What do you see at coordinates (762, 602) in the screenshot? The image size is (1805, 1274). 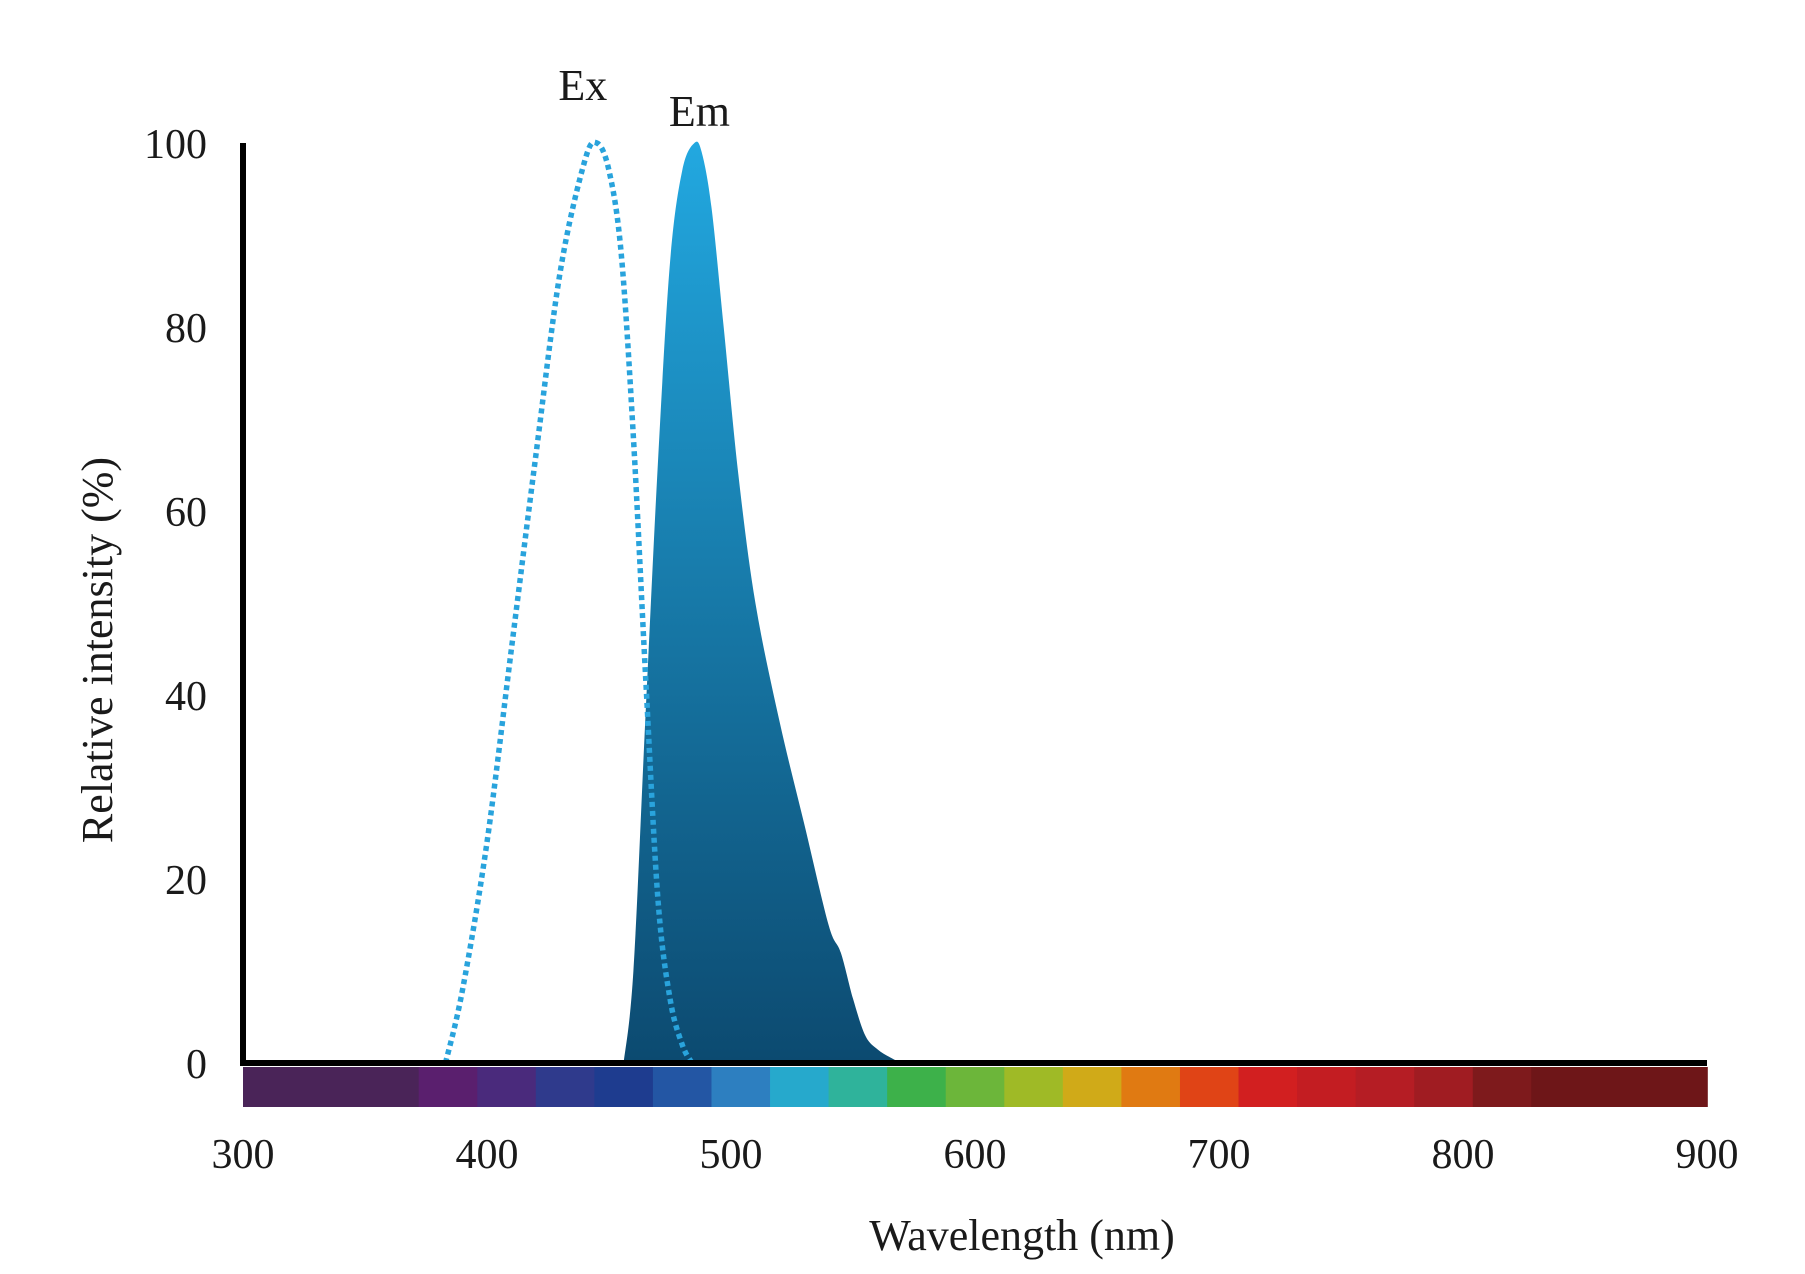 I see `em-emission-area` at bounding box center [762, 602].